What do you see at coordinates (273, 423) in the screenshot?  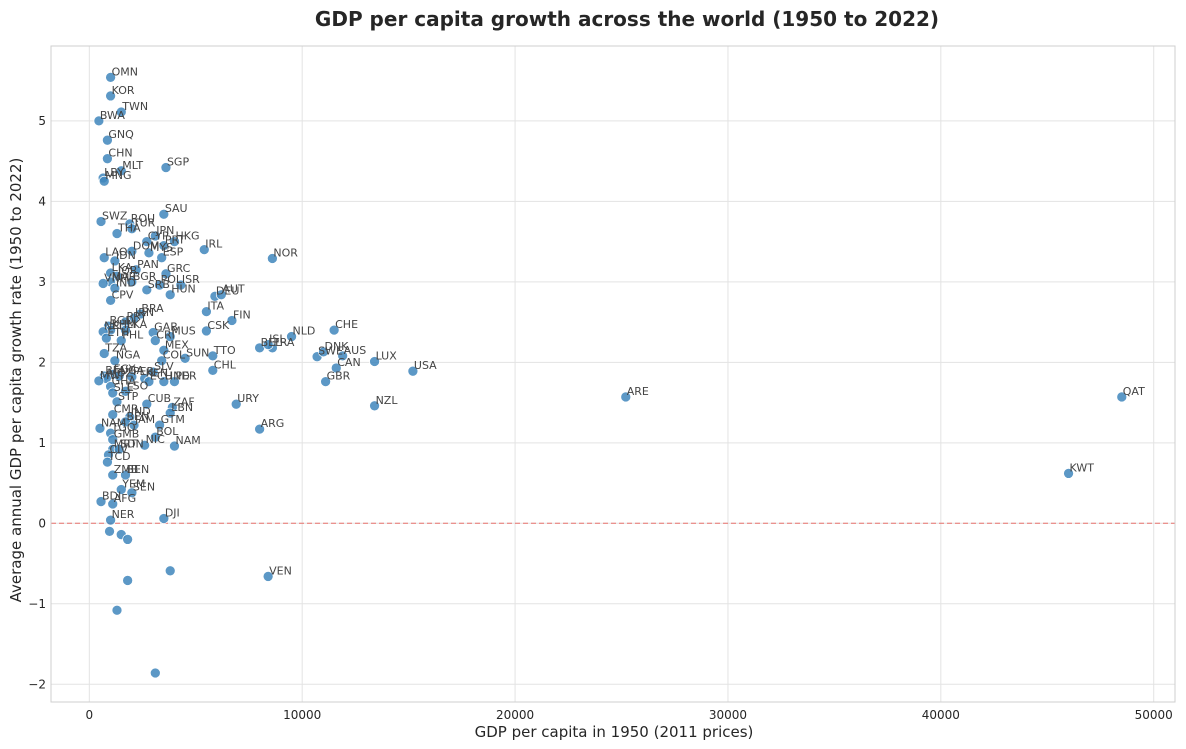 I see `point-label: ARG` at bounding box center [273, 423].